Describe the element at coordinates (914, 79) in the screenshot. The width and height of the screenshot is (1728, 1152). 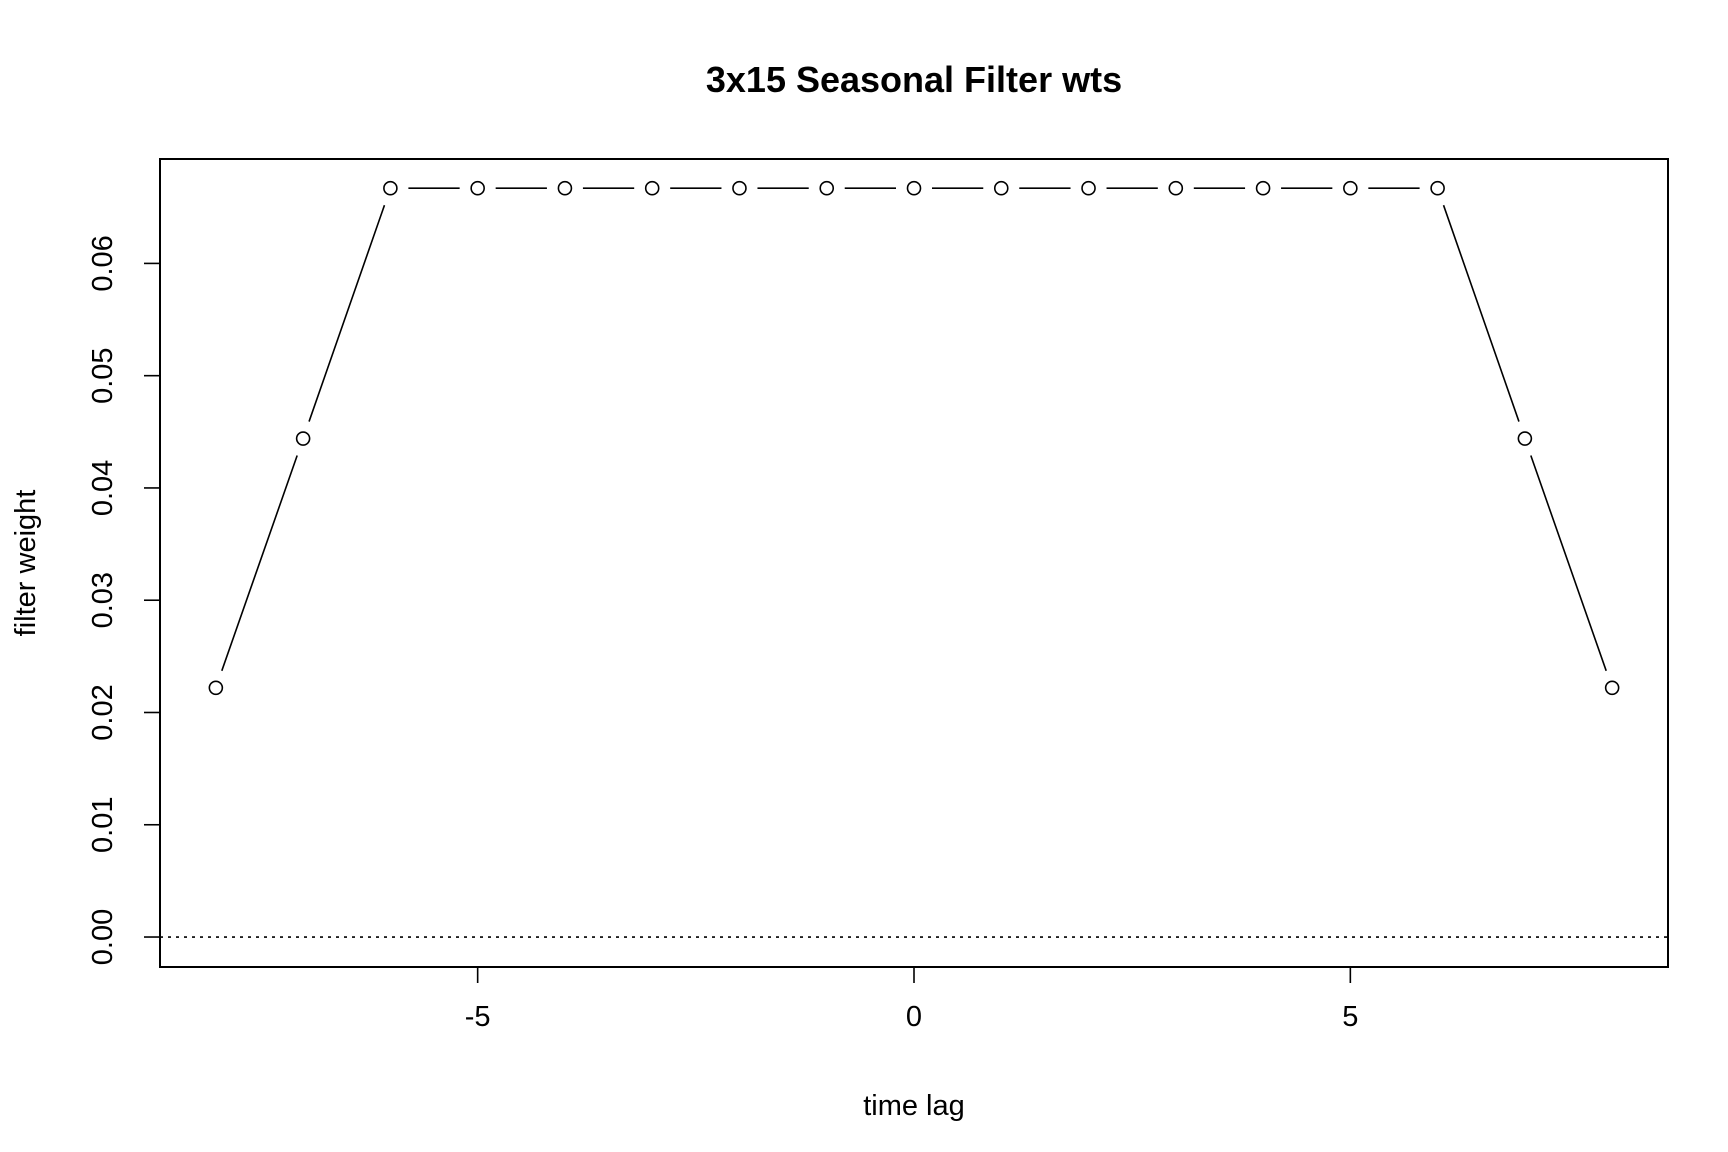
I see `chart-title: 3x15 Seasonal Filter wts` at that location.